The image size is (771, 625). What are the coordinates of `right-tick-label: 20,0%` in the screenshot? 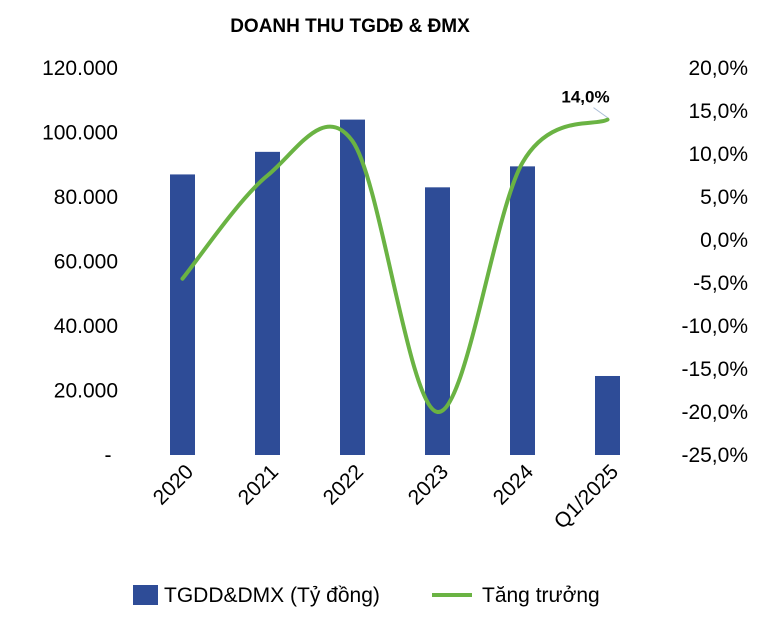 It's located at (718, 68).